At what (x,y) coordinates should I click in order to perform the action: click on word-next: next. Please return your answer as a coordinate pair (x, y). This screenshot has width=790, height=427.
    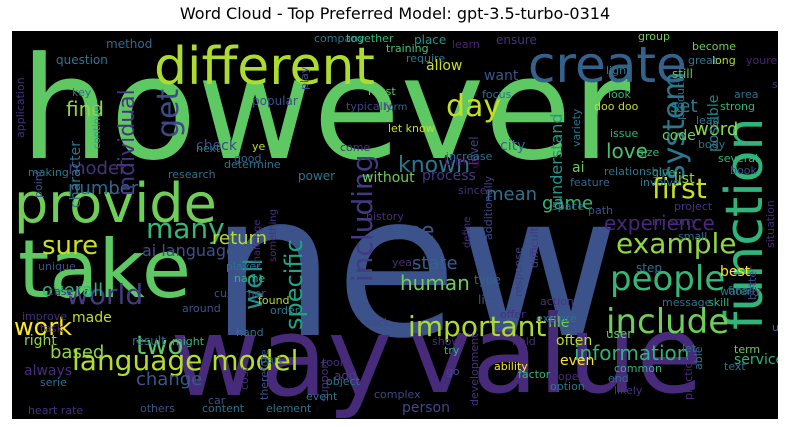
    Looking at the image, I should click on (208, 148).